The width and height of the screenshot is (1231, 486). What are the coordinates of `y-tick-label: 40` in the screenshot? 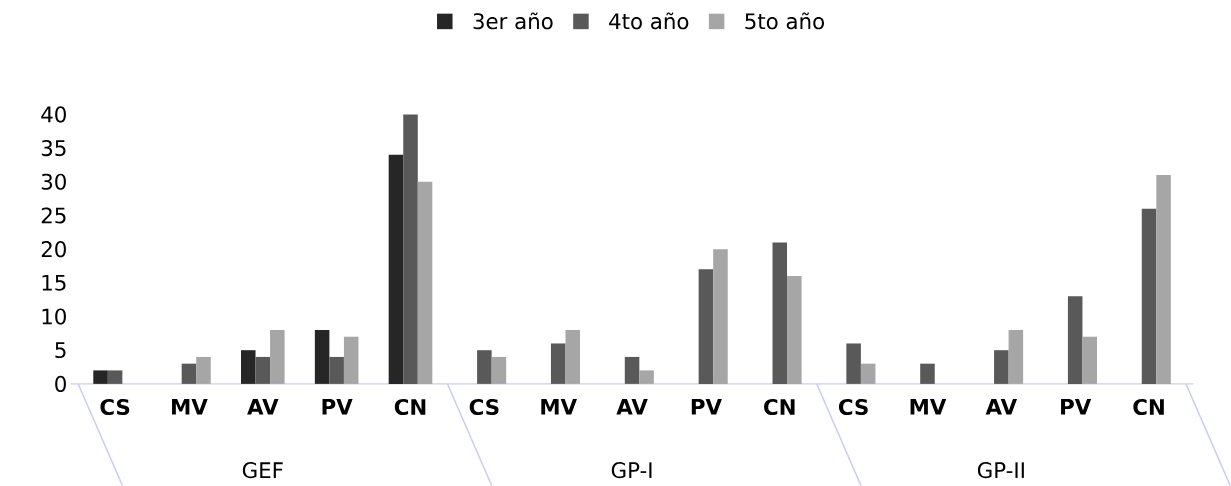 It's located at (53, 114).